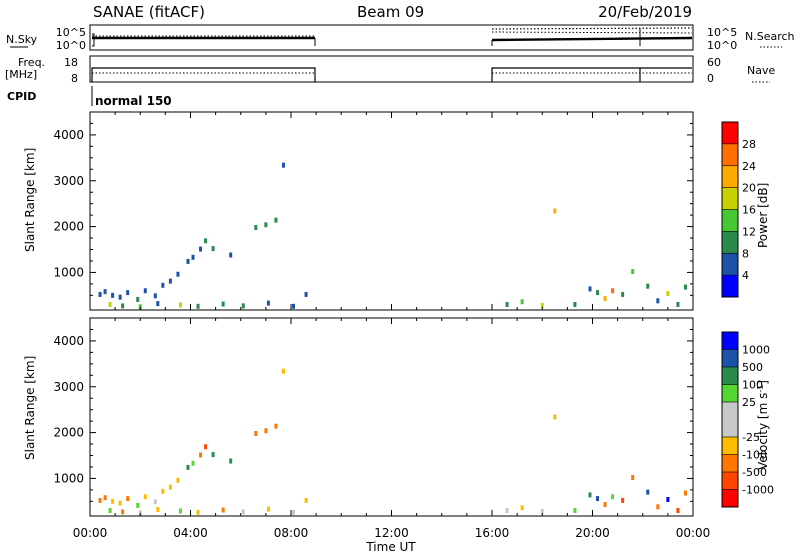 The height and width of the screenshot is (554, 800). I want to click on power-colorbar: 4 8 12 16 20 24 28, so click(738, 209).